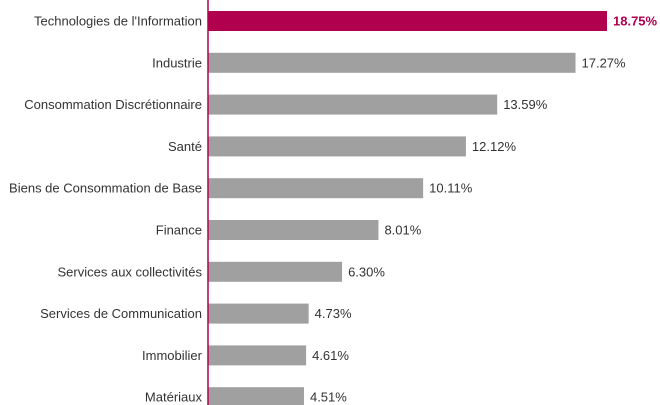 The height and width of the screenshot is (405, 660). I want to click on highlighted-bar, so click(407, 21).